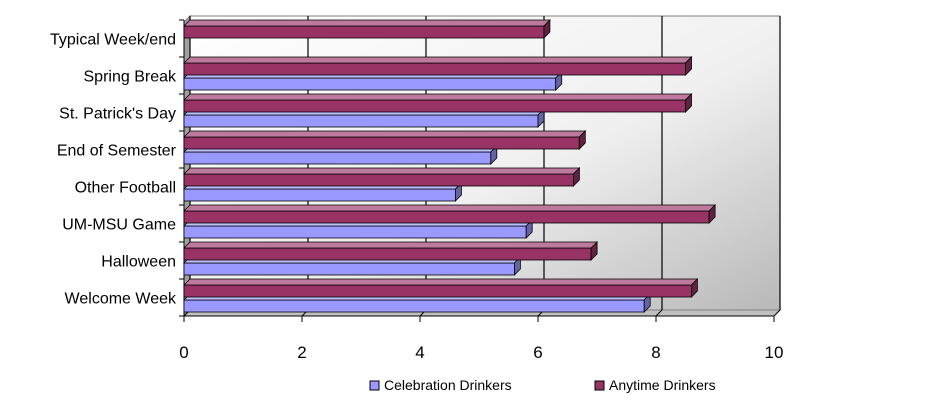 This screenshot has height=420, width=949. What do you see at coordinates (117, 151) in the screenshot?
I see `category-label-4: End of Semester` at bounding box center [117, 151].